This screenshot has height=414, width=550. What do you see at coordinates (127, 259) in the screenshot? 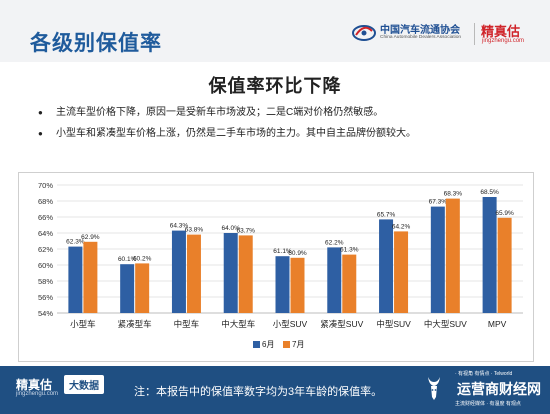
I see `data-label: 60.1%` at bounding box center [127, 259].